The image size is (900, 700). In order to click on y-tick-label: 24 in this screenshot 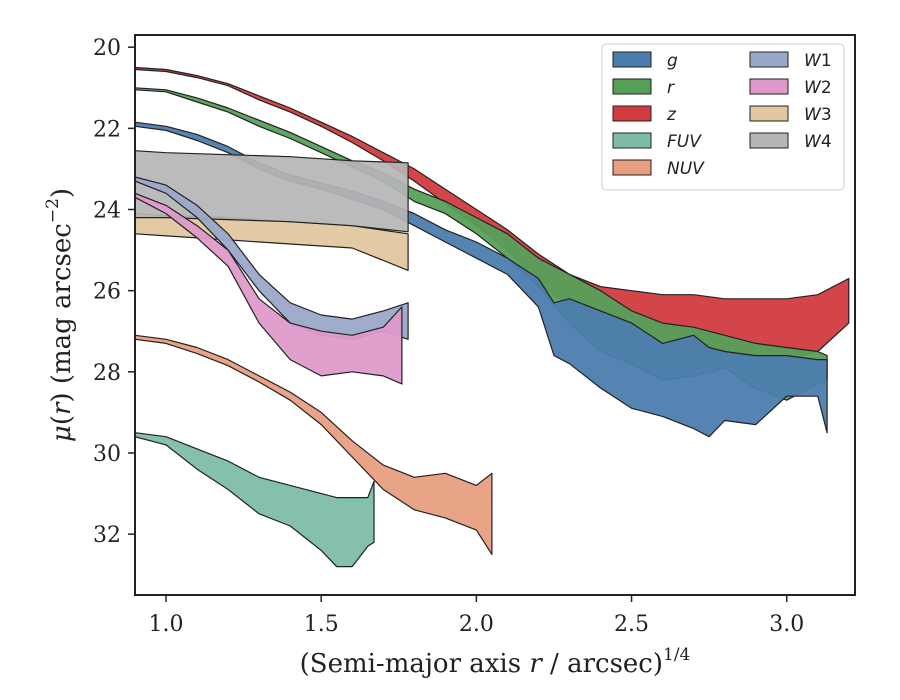, I will do `click(107, 210)`.